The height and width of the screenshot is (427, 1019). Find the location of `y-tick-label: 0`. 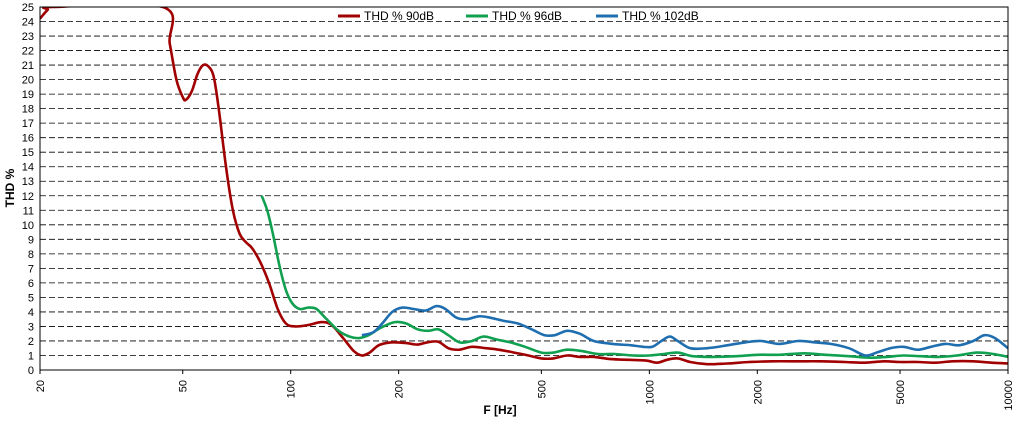

y-tick-label: 0 is located at coordinates (31, 371).